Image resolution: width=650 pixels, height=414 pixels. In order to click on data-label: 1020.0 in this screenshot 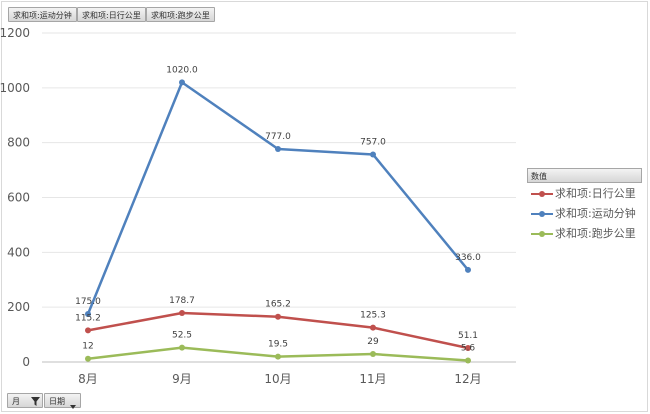, I will do `click(182, 70)`.